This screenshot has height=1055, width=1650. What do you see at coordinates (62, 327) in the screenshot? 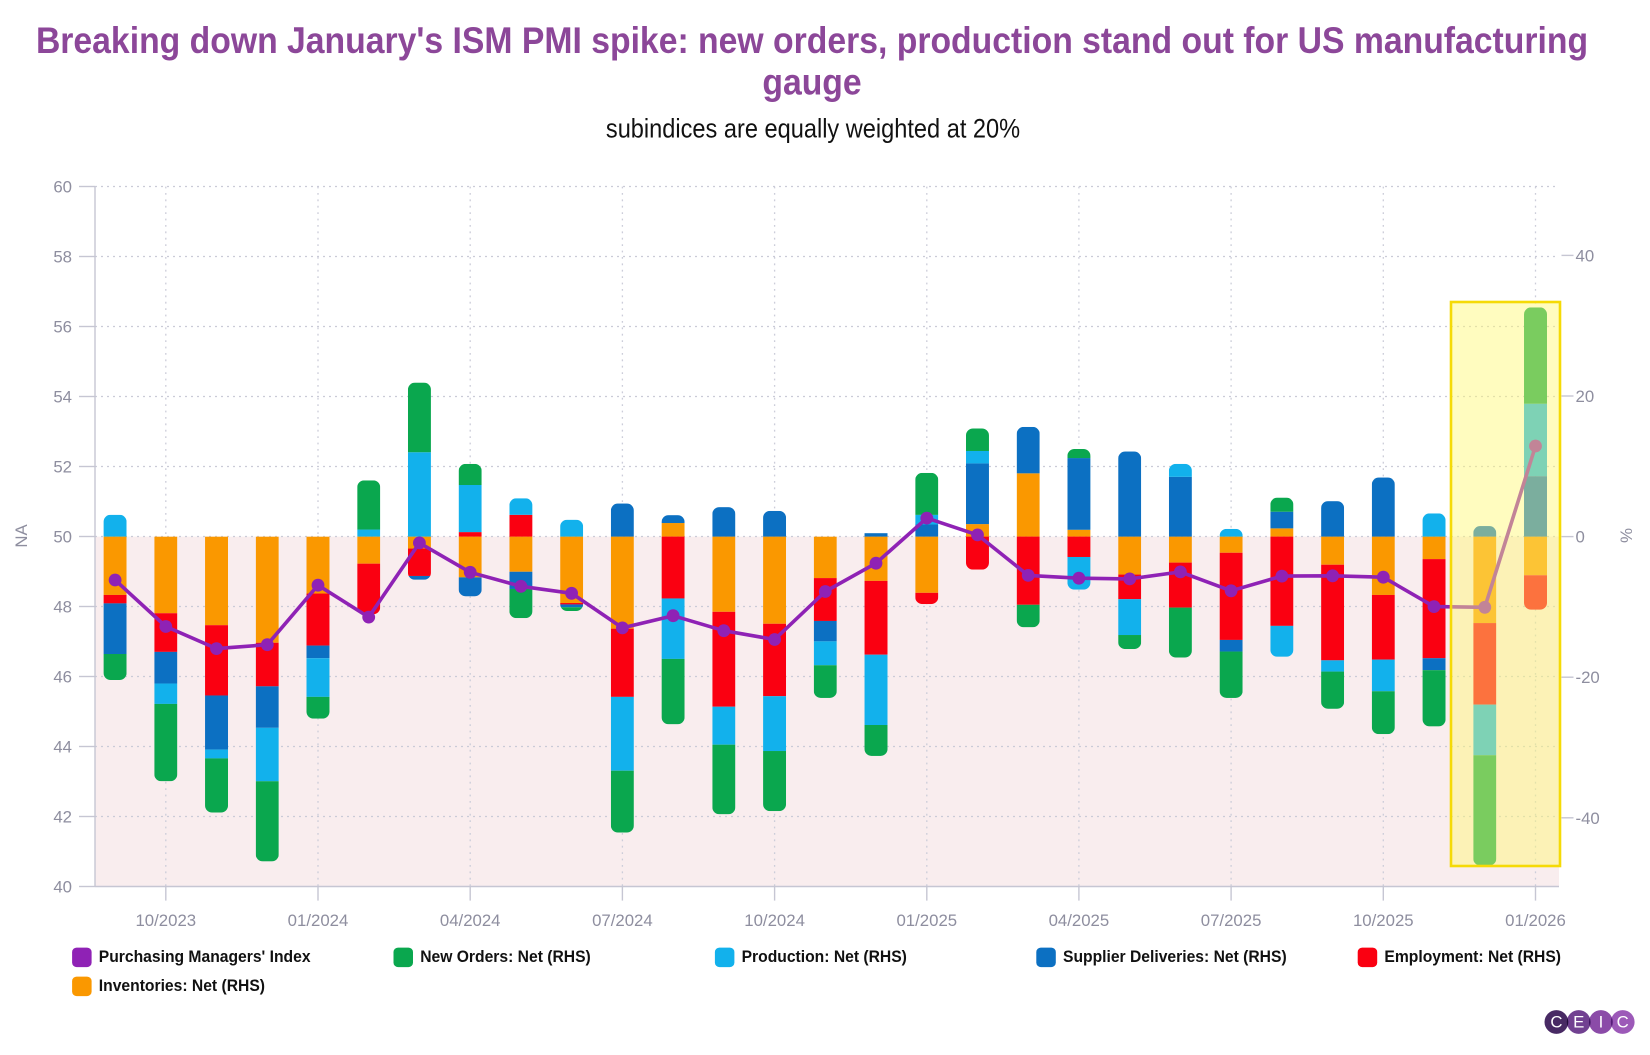
I see `svg-text: 56` at bounding box center [62, 327].